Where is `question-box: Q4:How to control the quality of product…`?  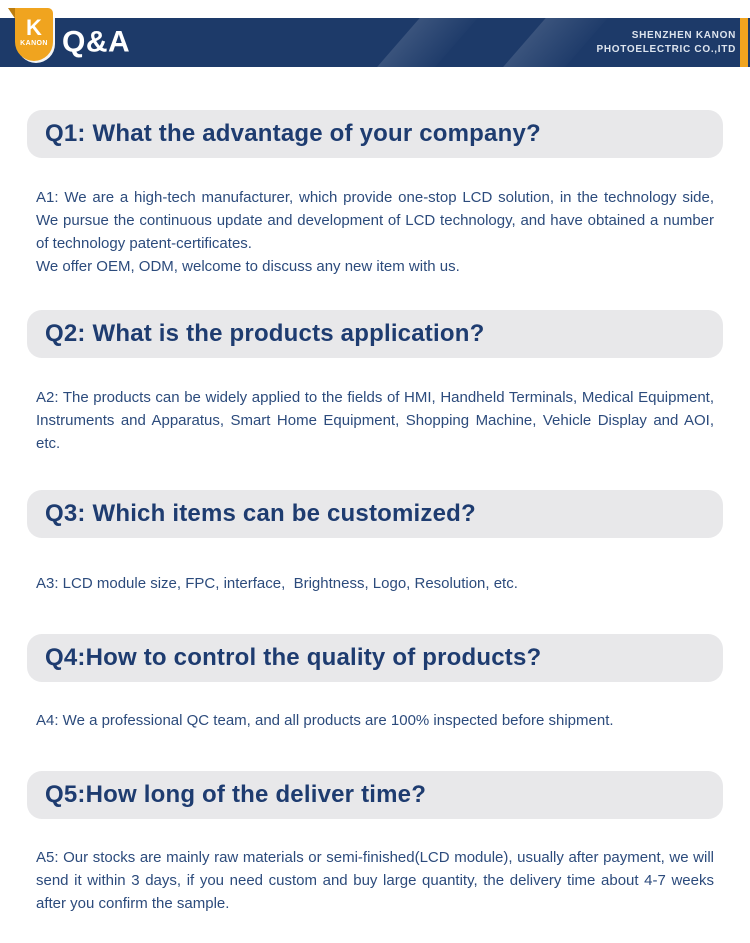 question-box: Q4:How to control the quality of product… is located at coordinates (375, 658).